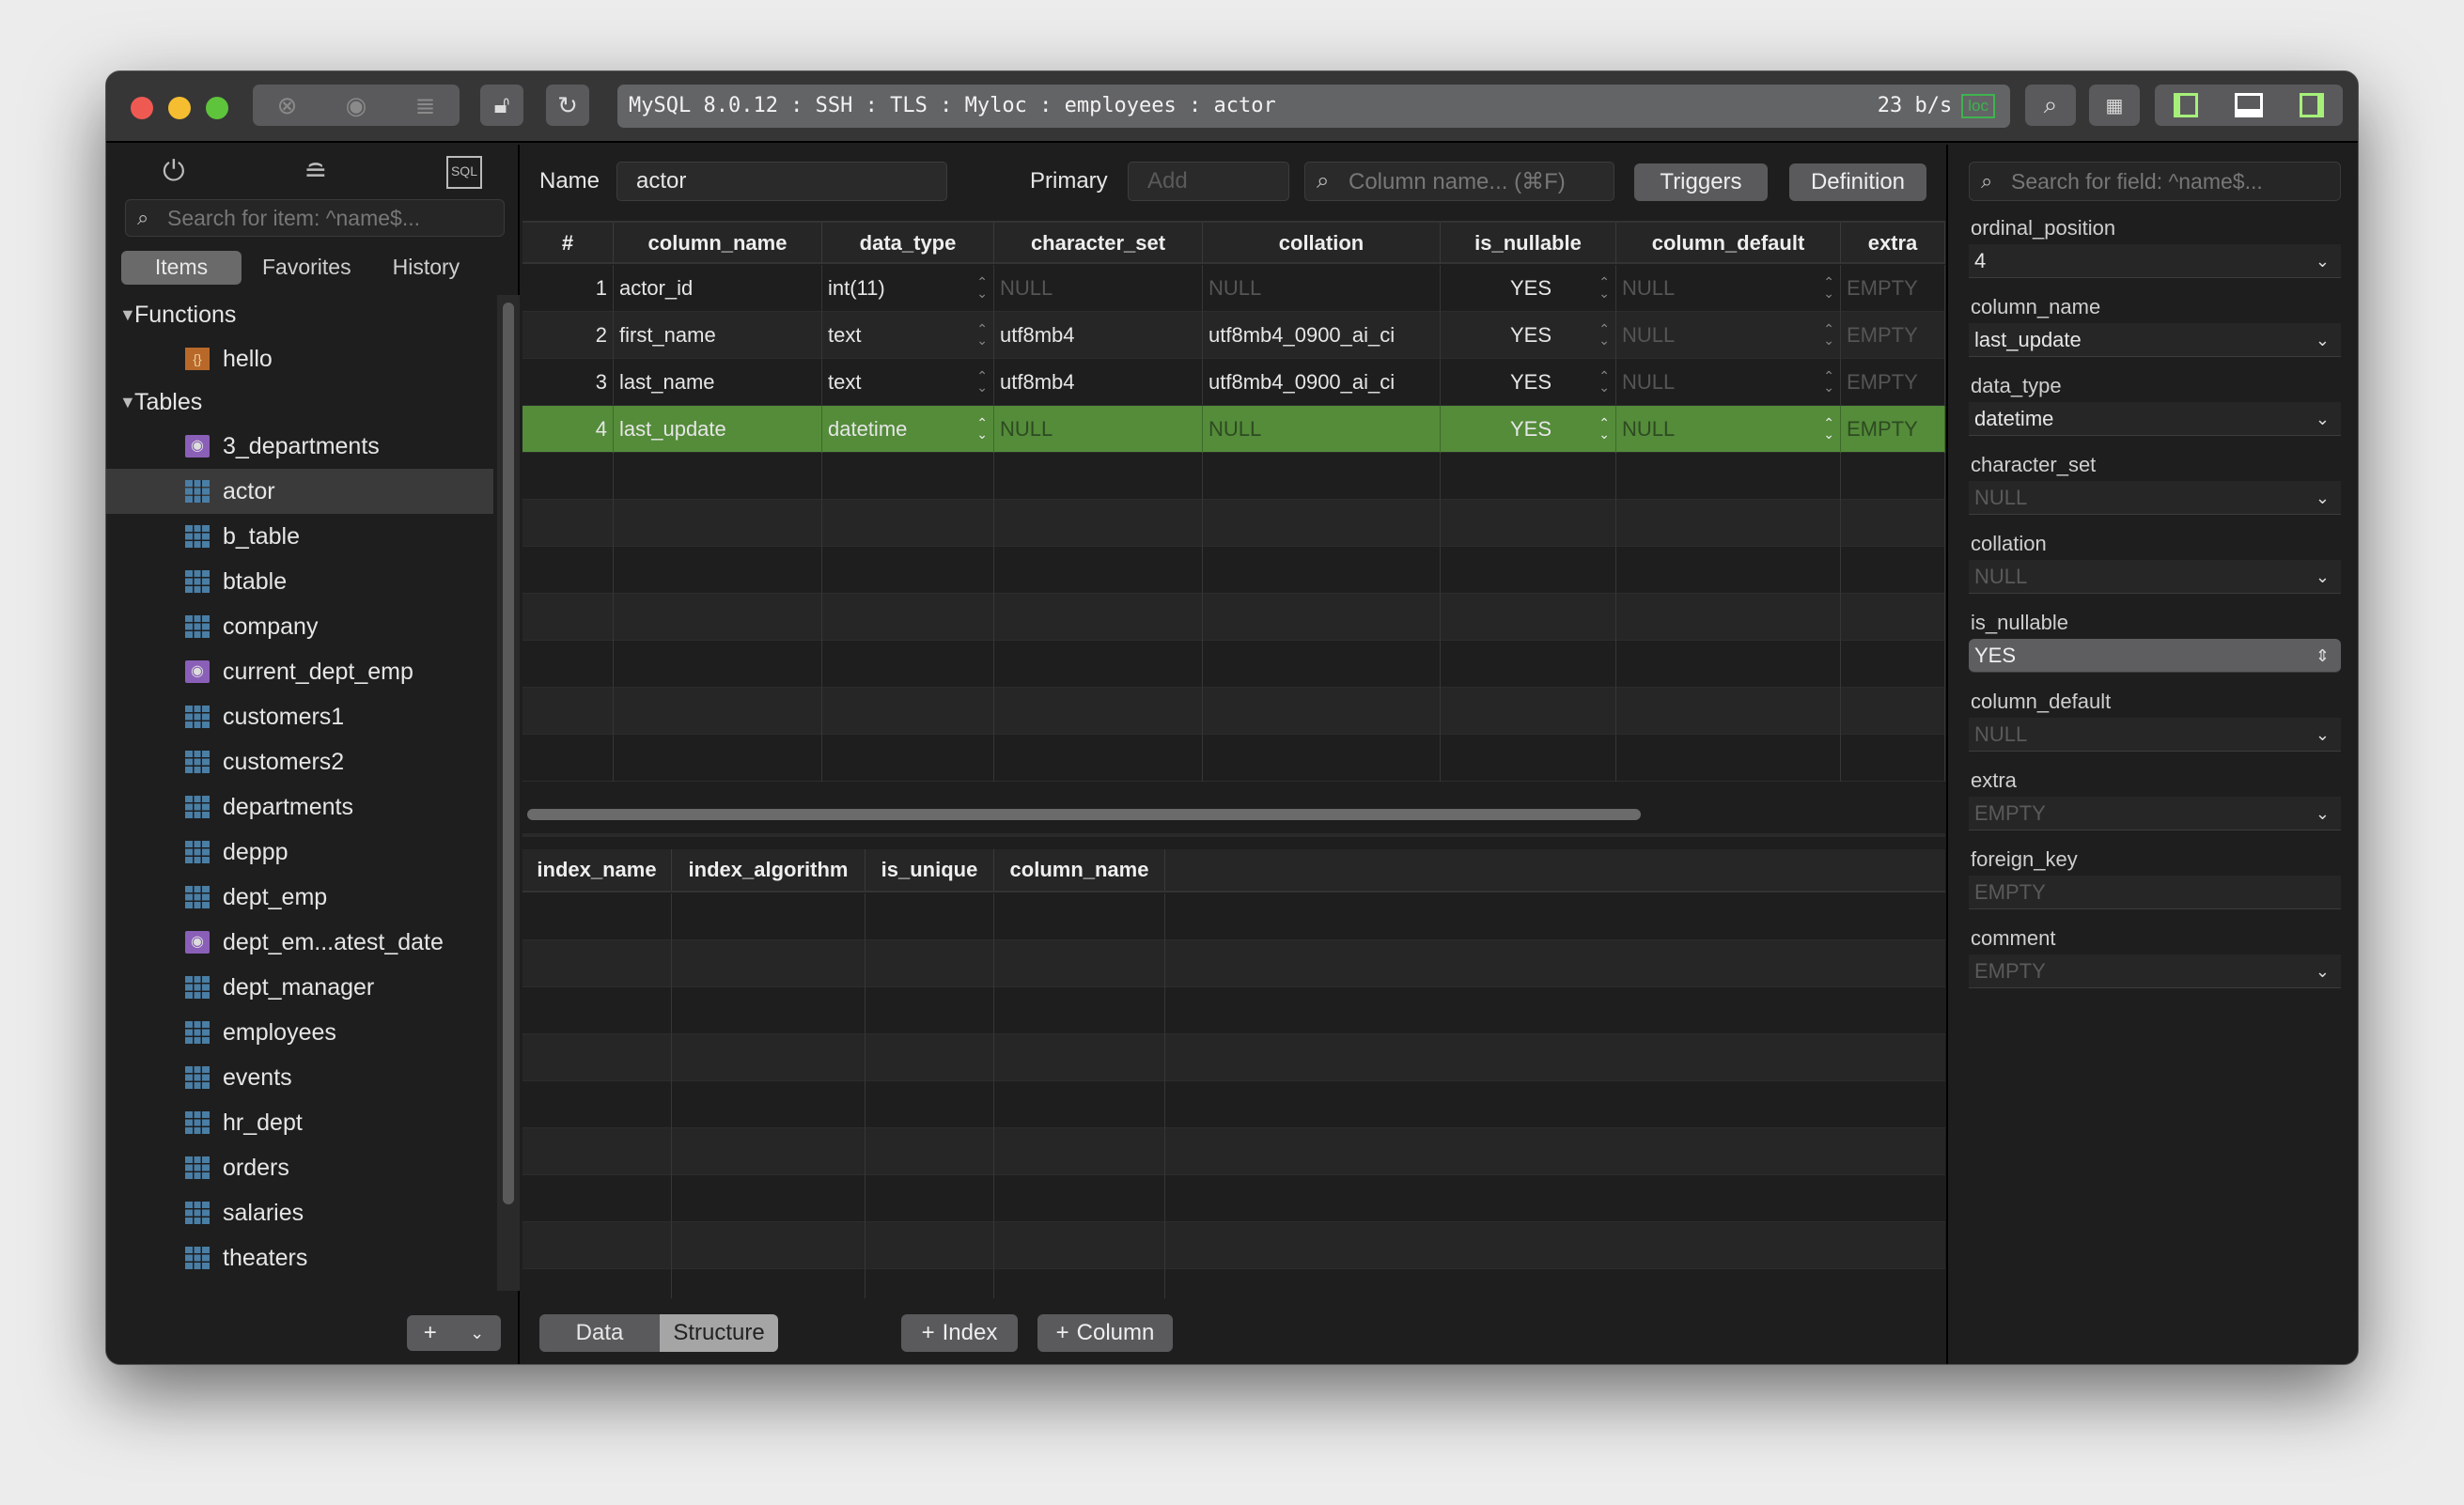  I want to click on column-header-collation: collation, so click(1322, 243).